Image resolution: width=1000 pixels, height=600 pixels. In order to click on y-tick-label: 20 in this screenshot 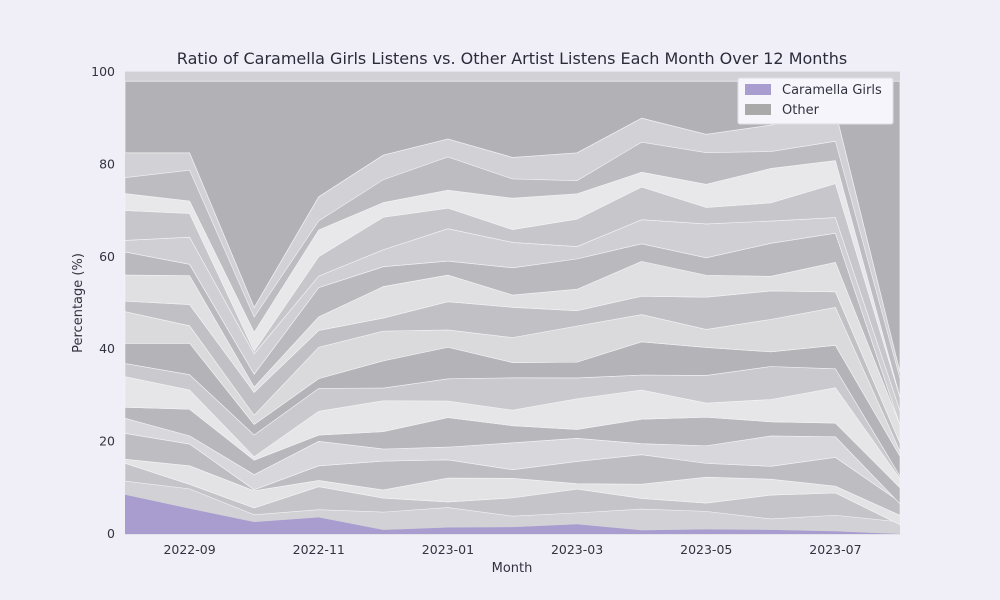, I will do `click(107, 441)`.